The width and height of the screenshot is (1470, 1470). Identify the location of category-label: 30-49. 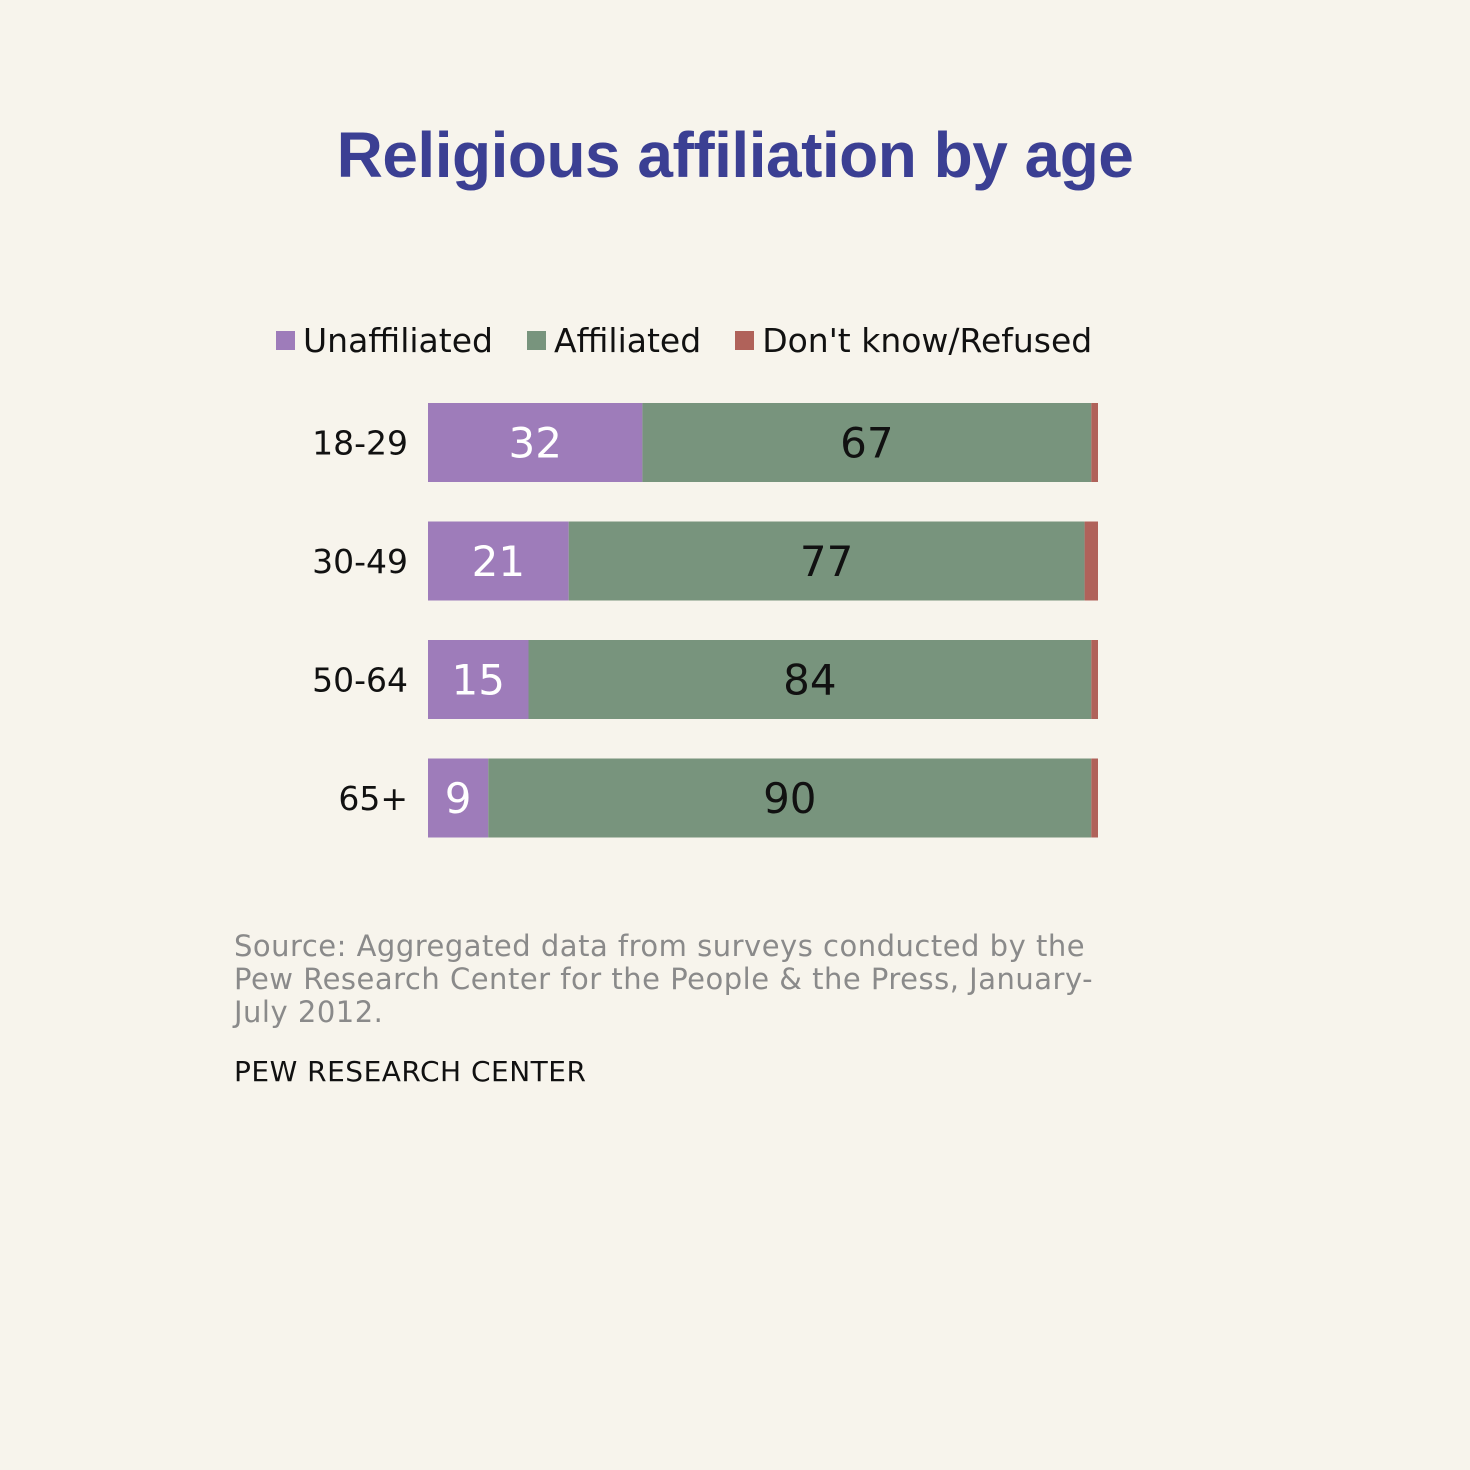
(360, 561).